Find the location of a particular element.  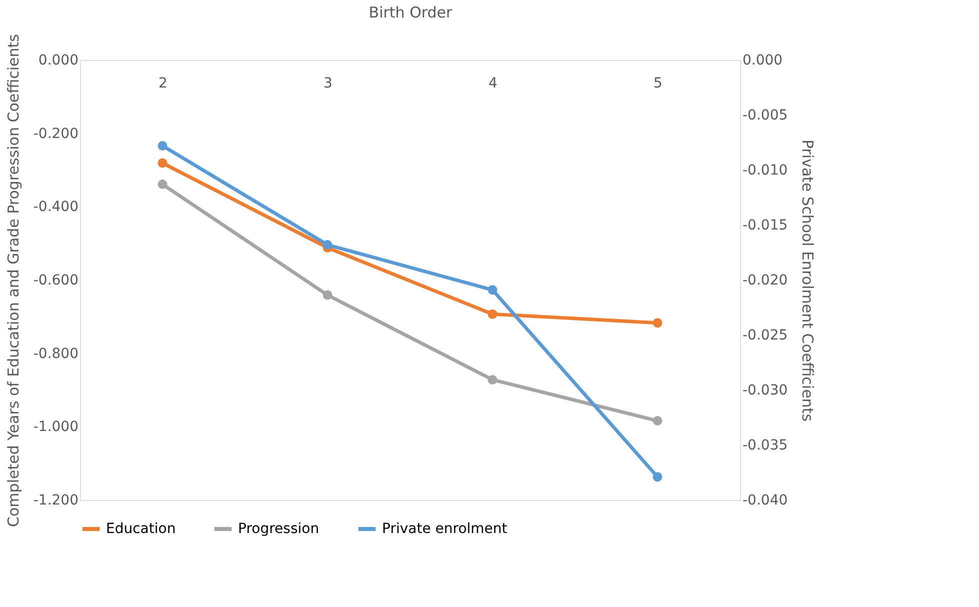

legend-label: Progression is located at coordinates (279, 529).